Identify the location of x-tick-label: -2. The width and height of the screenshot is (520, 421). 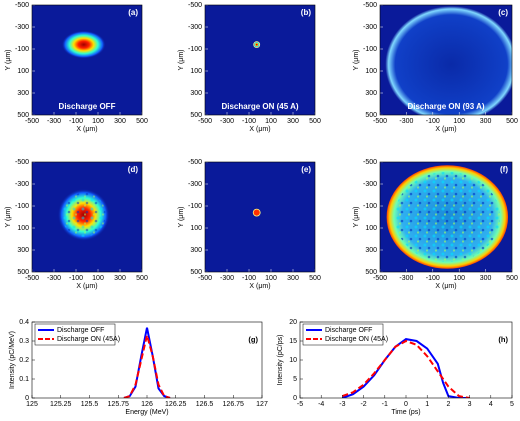
(363, 404).